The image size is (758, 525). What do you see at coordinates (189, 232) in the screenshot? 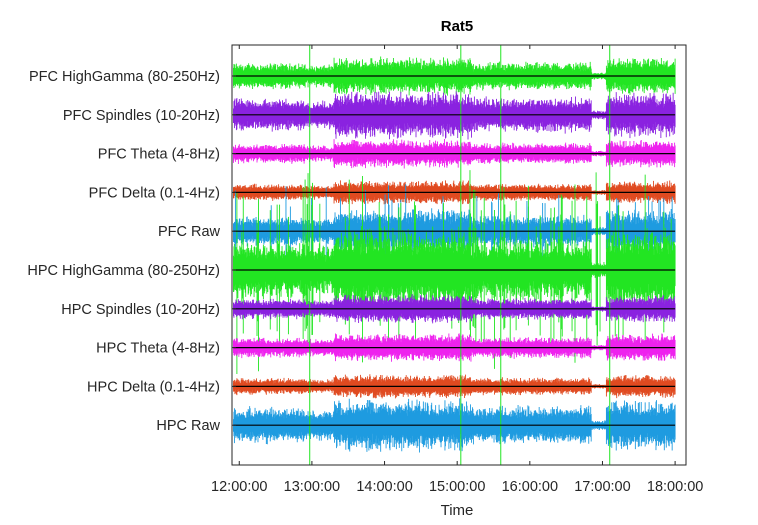
I see `y-tick-label: PFC Raw` at bounding box center [189, 232].